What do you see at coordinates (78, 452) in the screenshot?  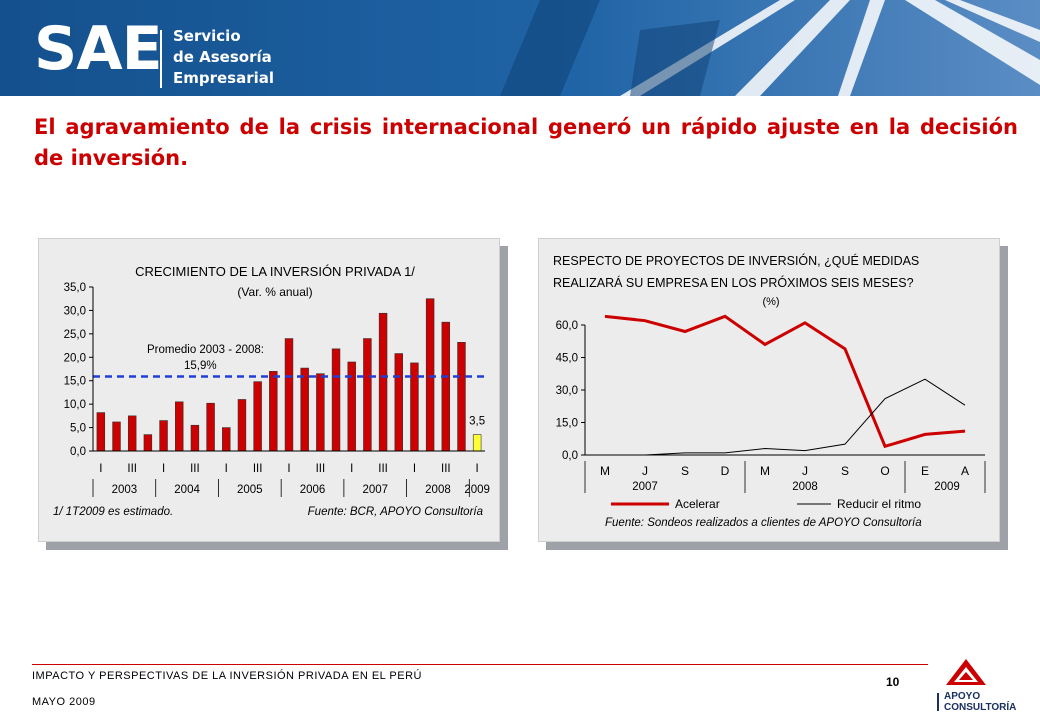 I see `bar-y-tick-label: 0,0` at bounding box center [78, 452].